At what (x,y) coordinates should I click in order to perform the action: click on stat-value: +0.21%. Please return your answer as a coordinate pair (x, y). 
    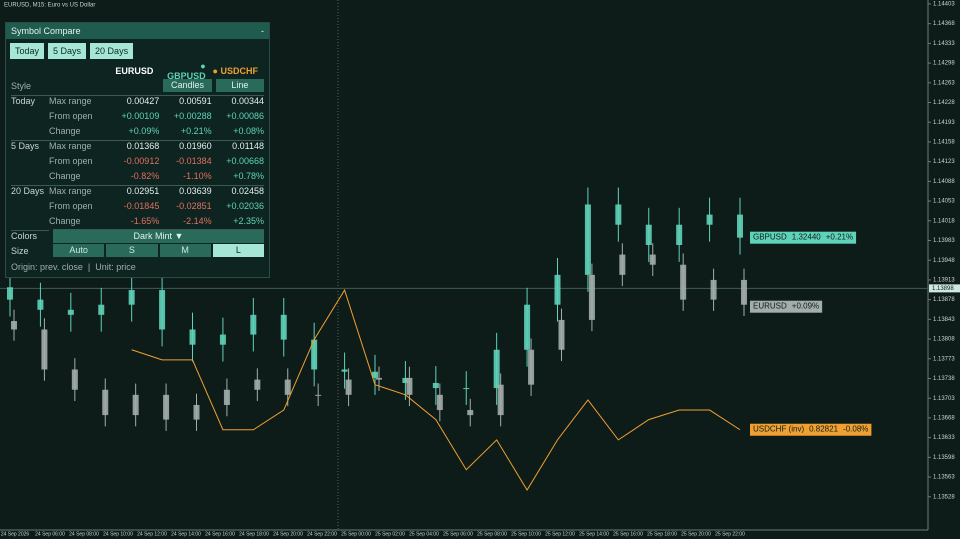
    Looking at the image, I should click on (196, 130).